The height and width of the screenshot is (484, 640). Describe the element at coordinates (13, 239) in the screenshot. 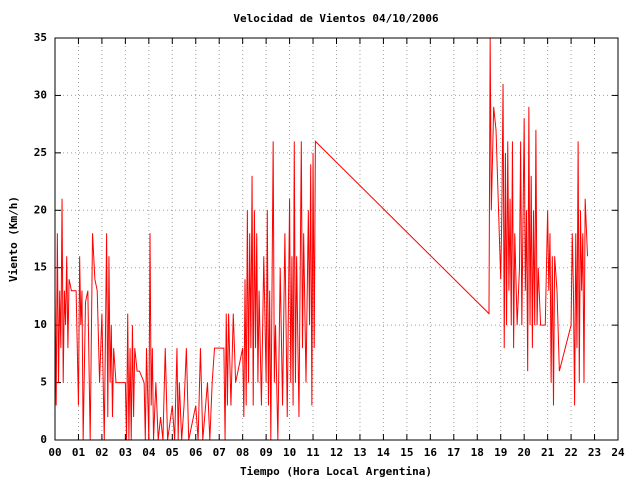

I see `y-axis-label: Viento (Km/h)` at that location.